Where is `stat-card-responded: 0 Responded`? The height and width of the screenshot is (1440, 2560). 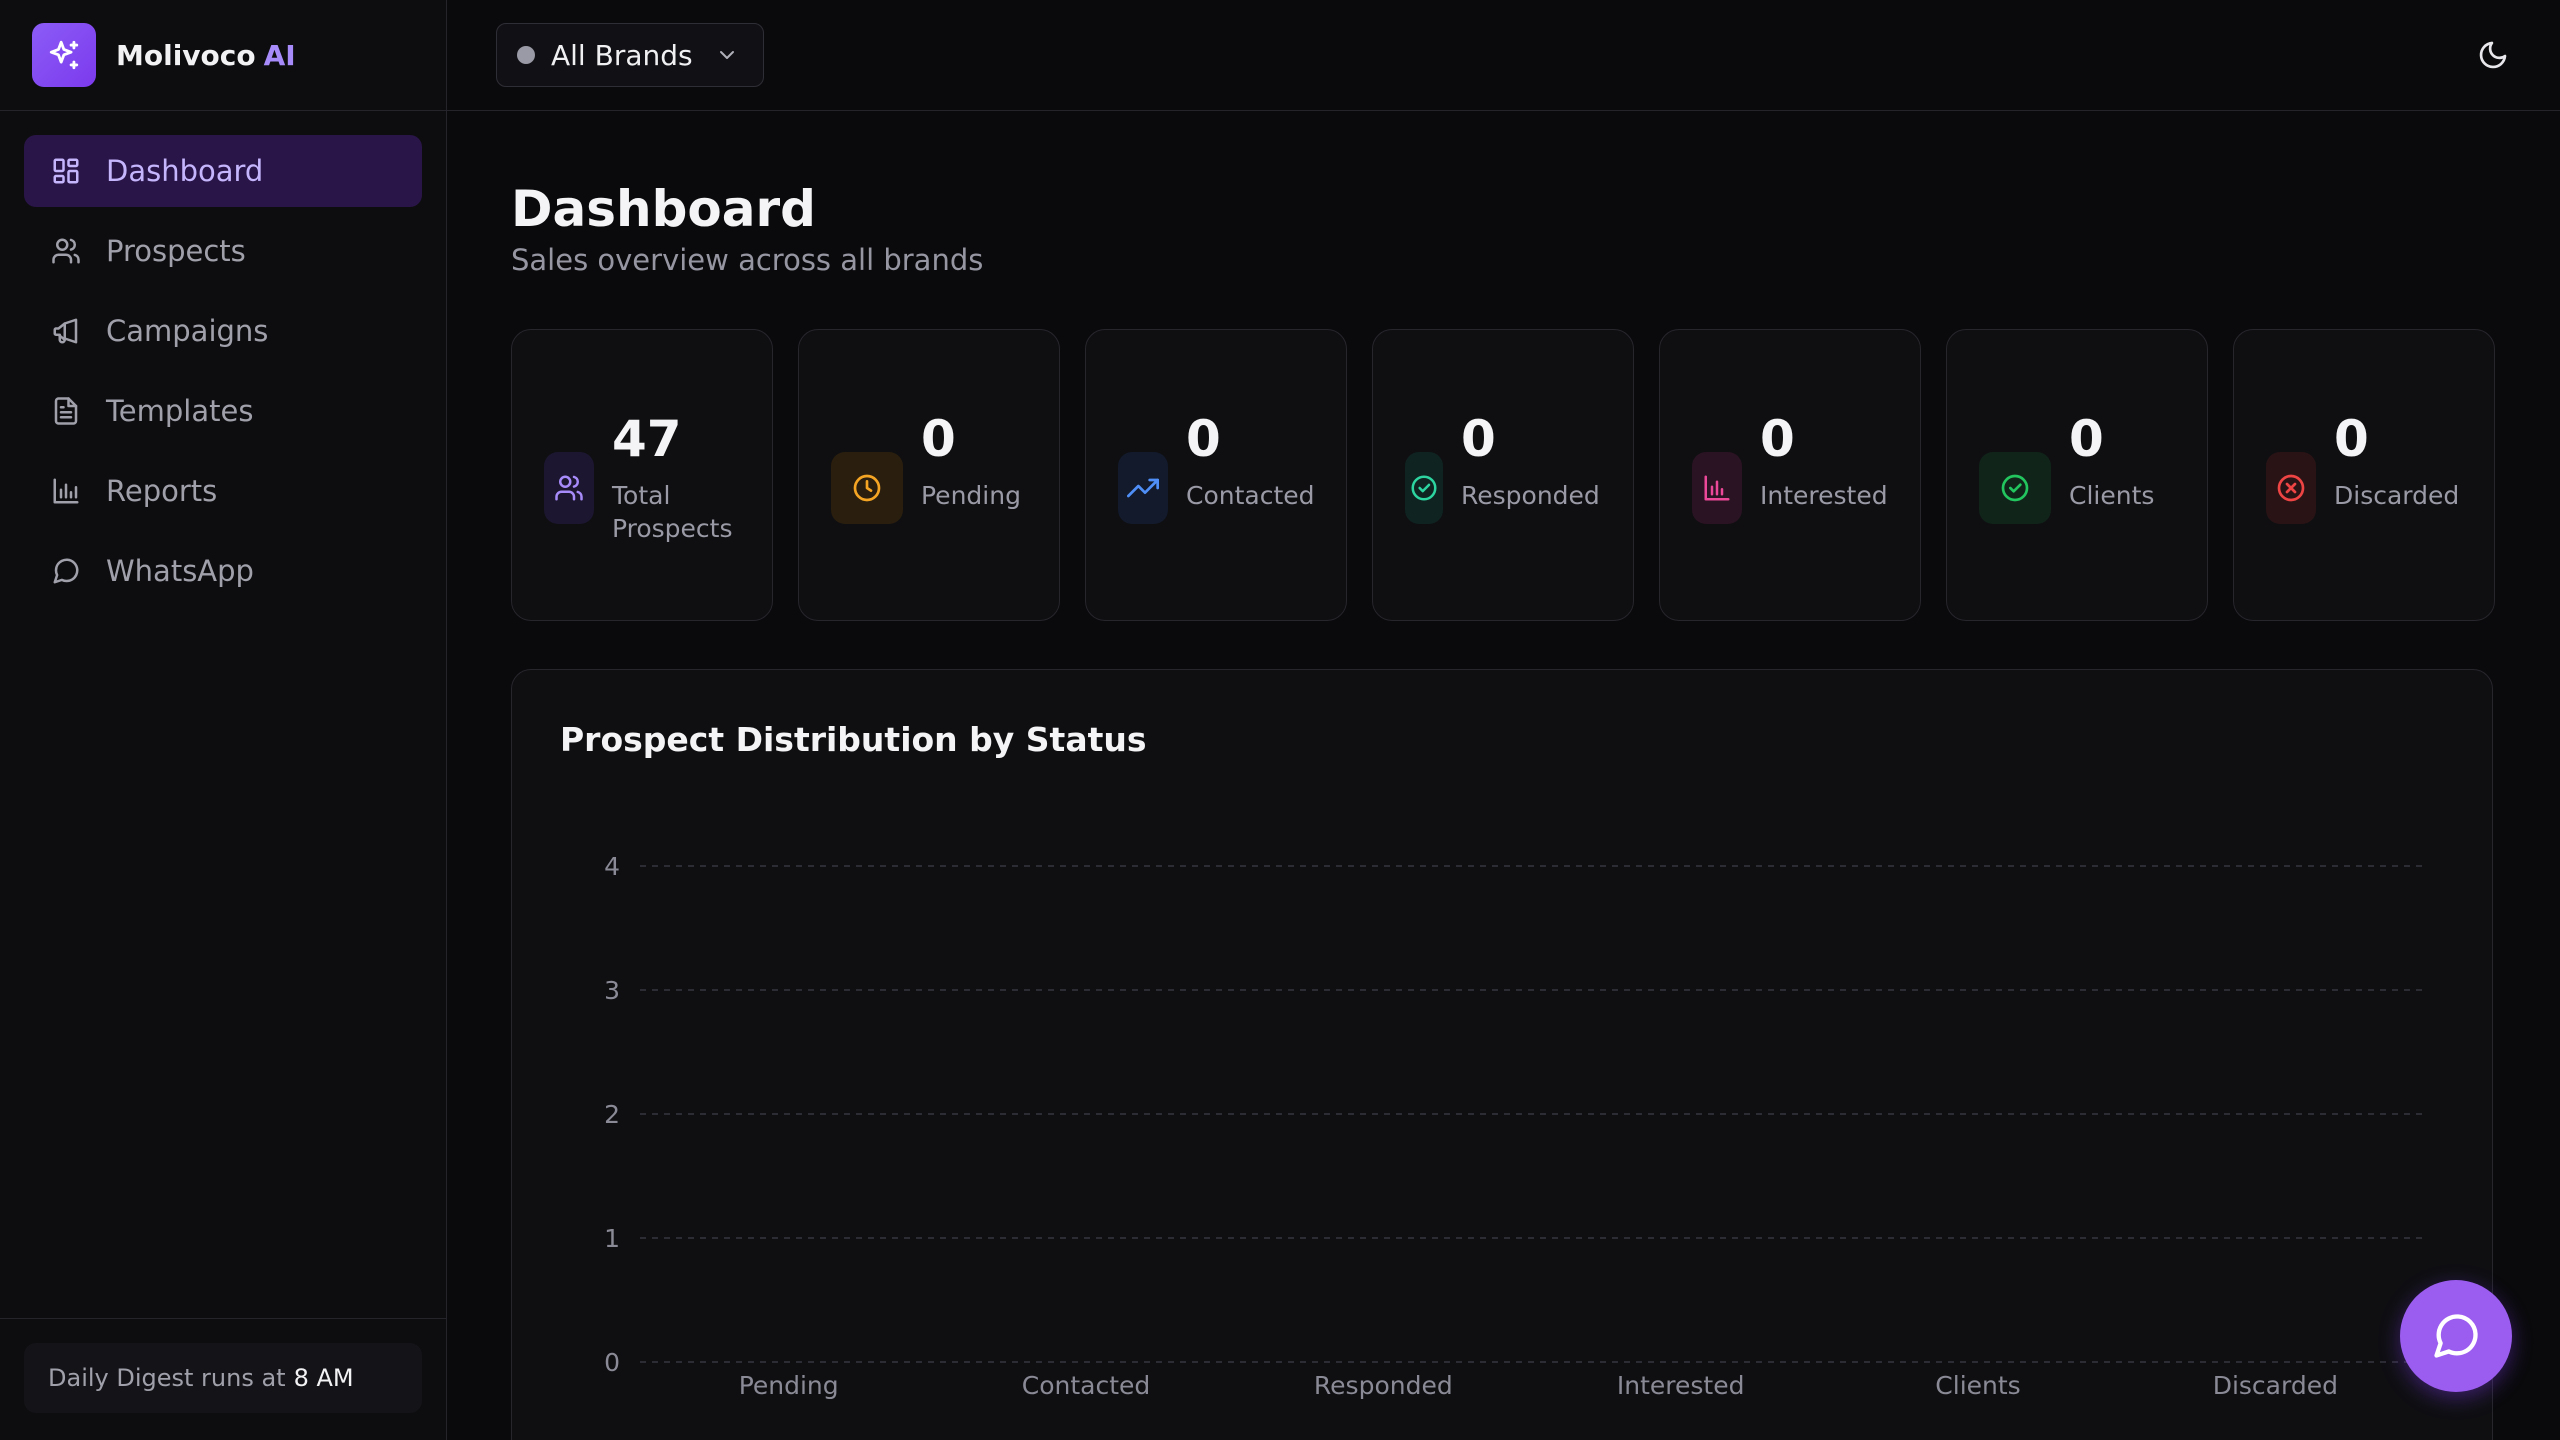 stat-card-responded: 0 Responded is located at coordinates (1503, 475).